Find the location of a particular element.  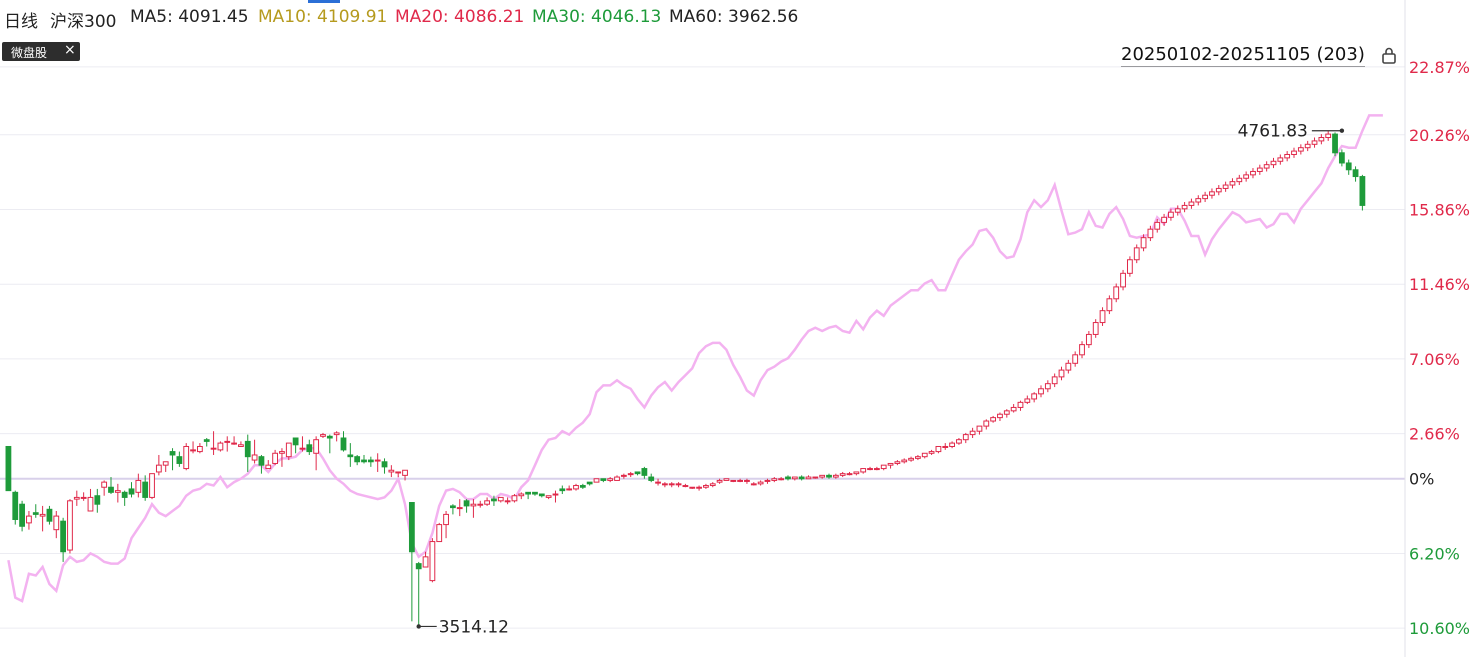

ma20-value: MA20: 4086.21 is located at coordinates (460, 17).